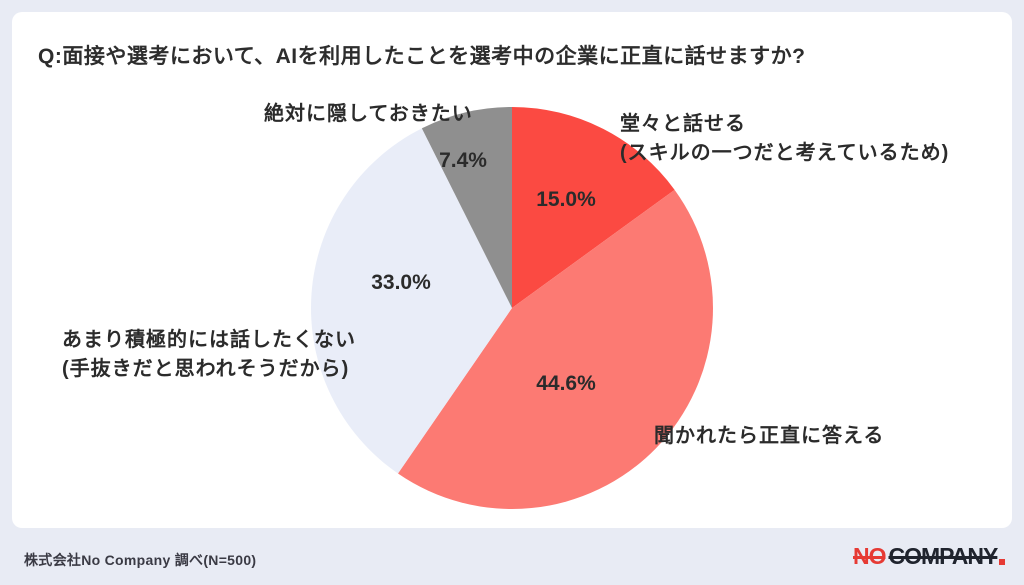  I want to click on question-title: Q:面接や選考において、AIを利用したことを選考中の企業に正直に話せますか?, so click(422, 56).